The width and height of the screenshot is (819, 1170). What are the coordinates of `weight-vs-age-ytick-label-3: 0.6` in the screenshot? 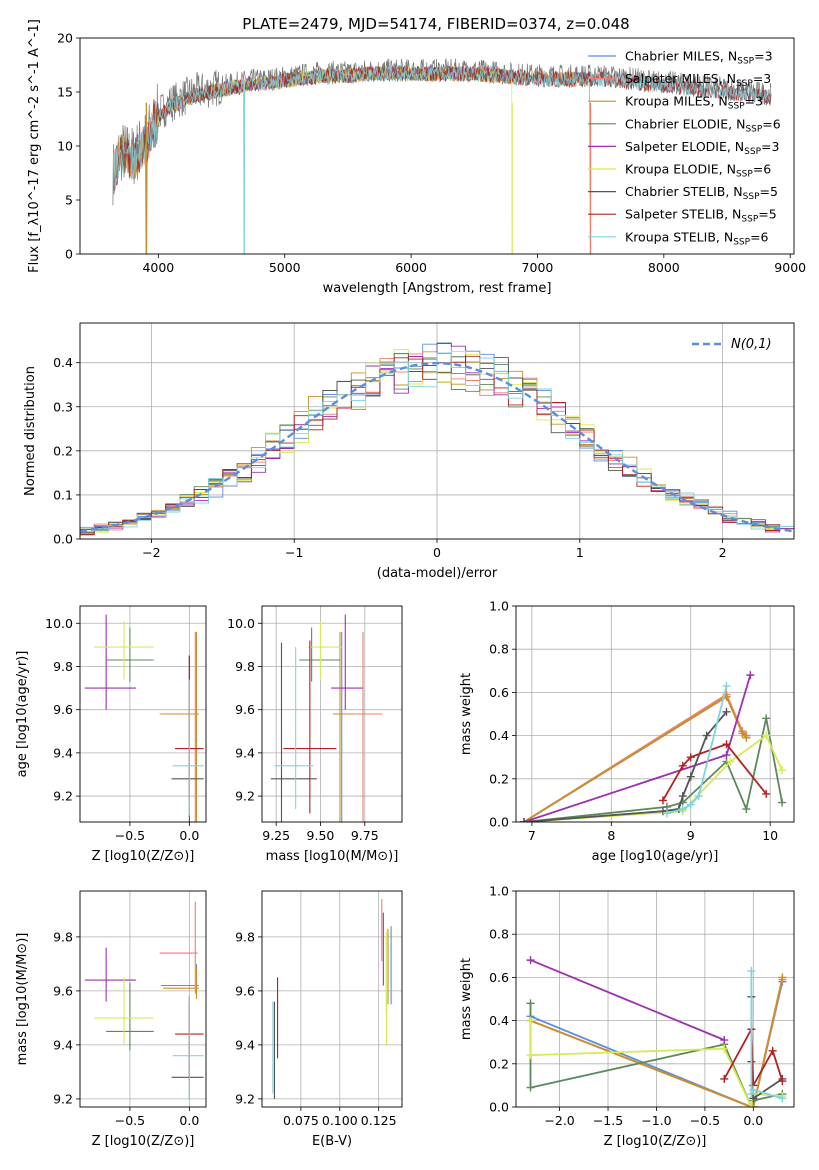 It's located at (499, 692).